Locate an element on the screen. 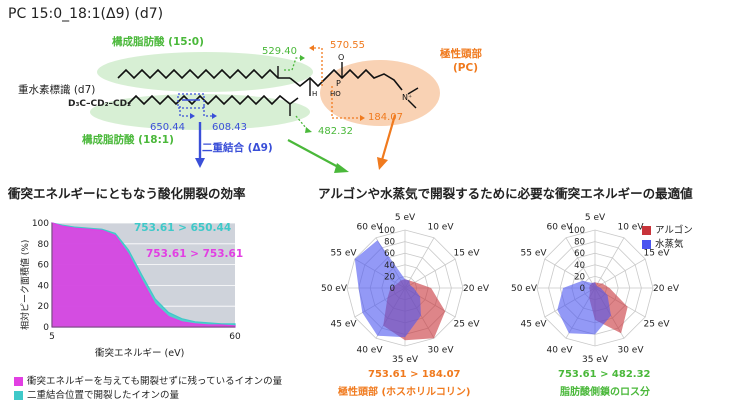 The height and width of the screenshot is (404, 730). fragment-650: 650.44 is located at coordinates (167, 127).